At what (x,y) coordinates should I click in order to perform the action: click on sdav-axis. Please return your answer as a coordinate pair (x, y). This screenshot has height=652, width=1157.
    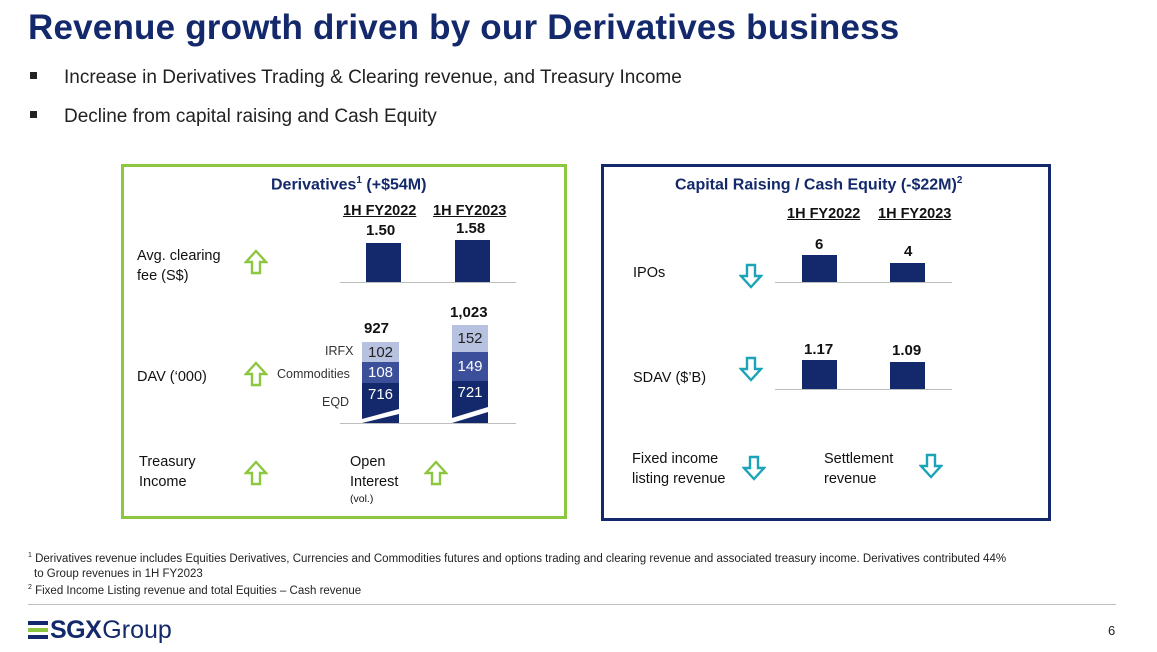
    Looking at the image, I should click on (863, 389).